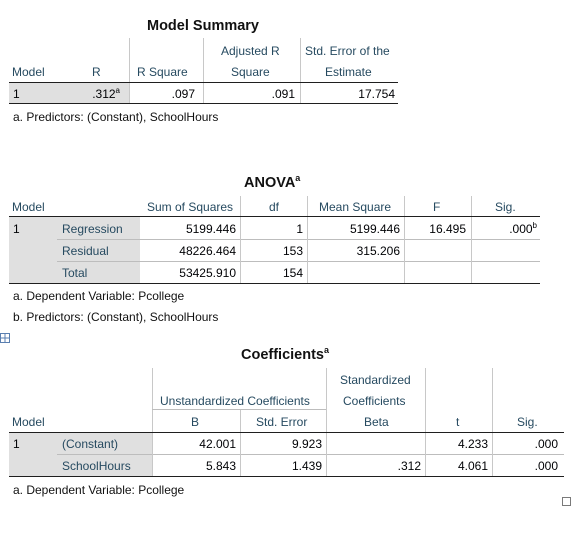  What do you see at coordinates (285, 354) in the screenshot?
I see `coefficients-title: Coefficientsa` at bounding box center [285, 354].